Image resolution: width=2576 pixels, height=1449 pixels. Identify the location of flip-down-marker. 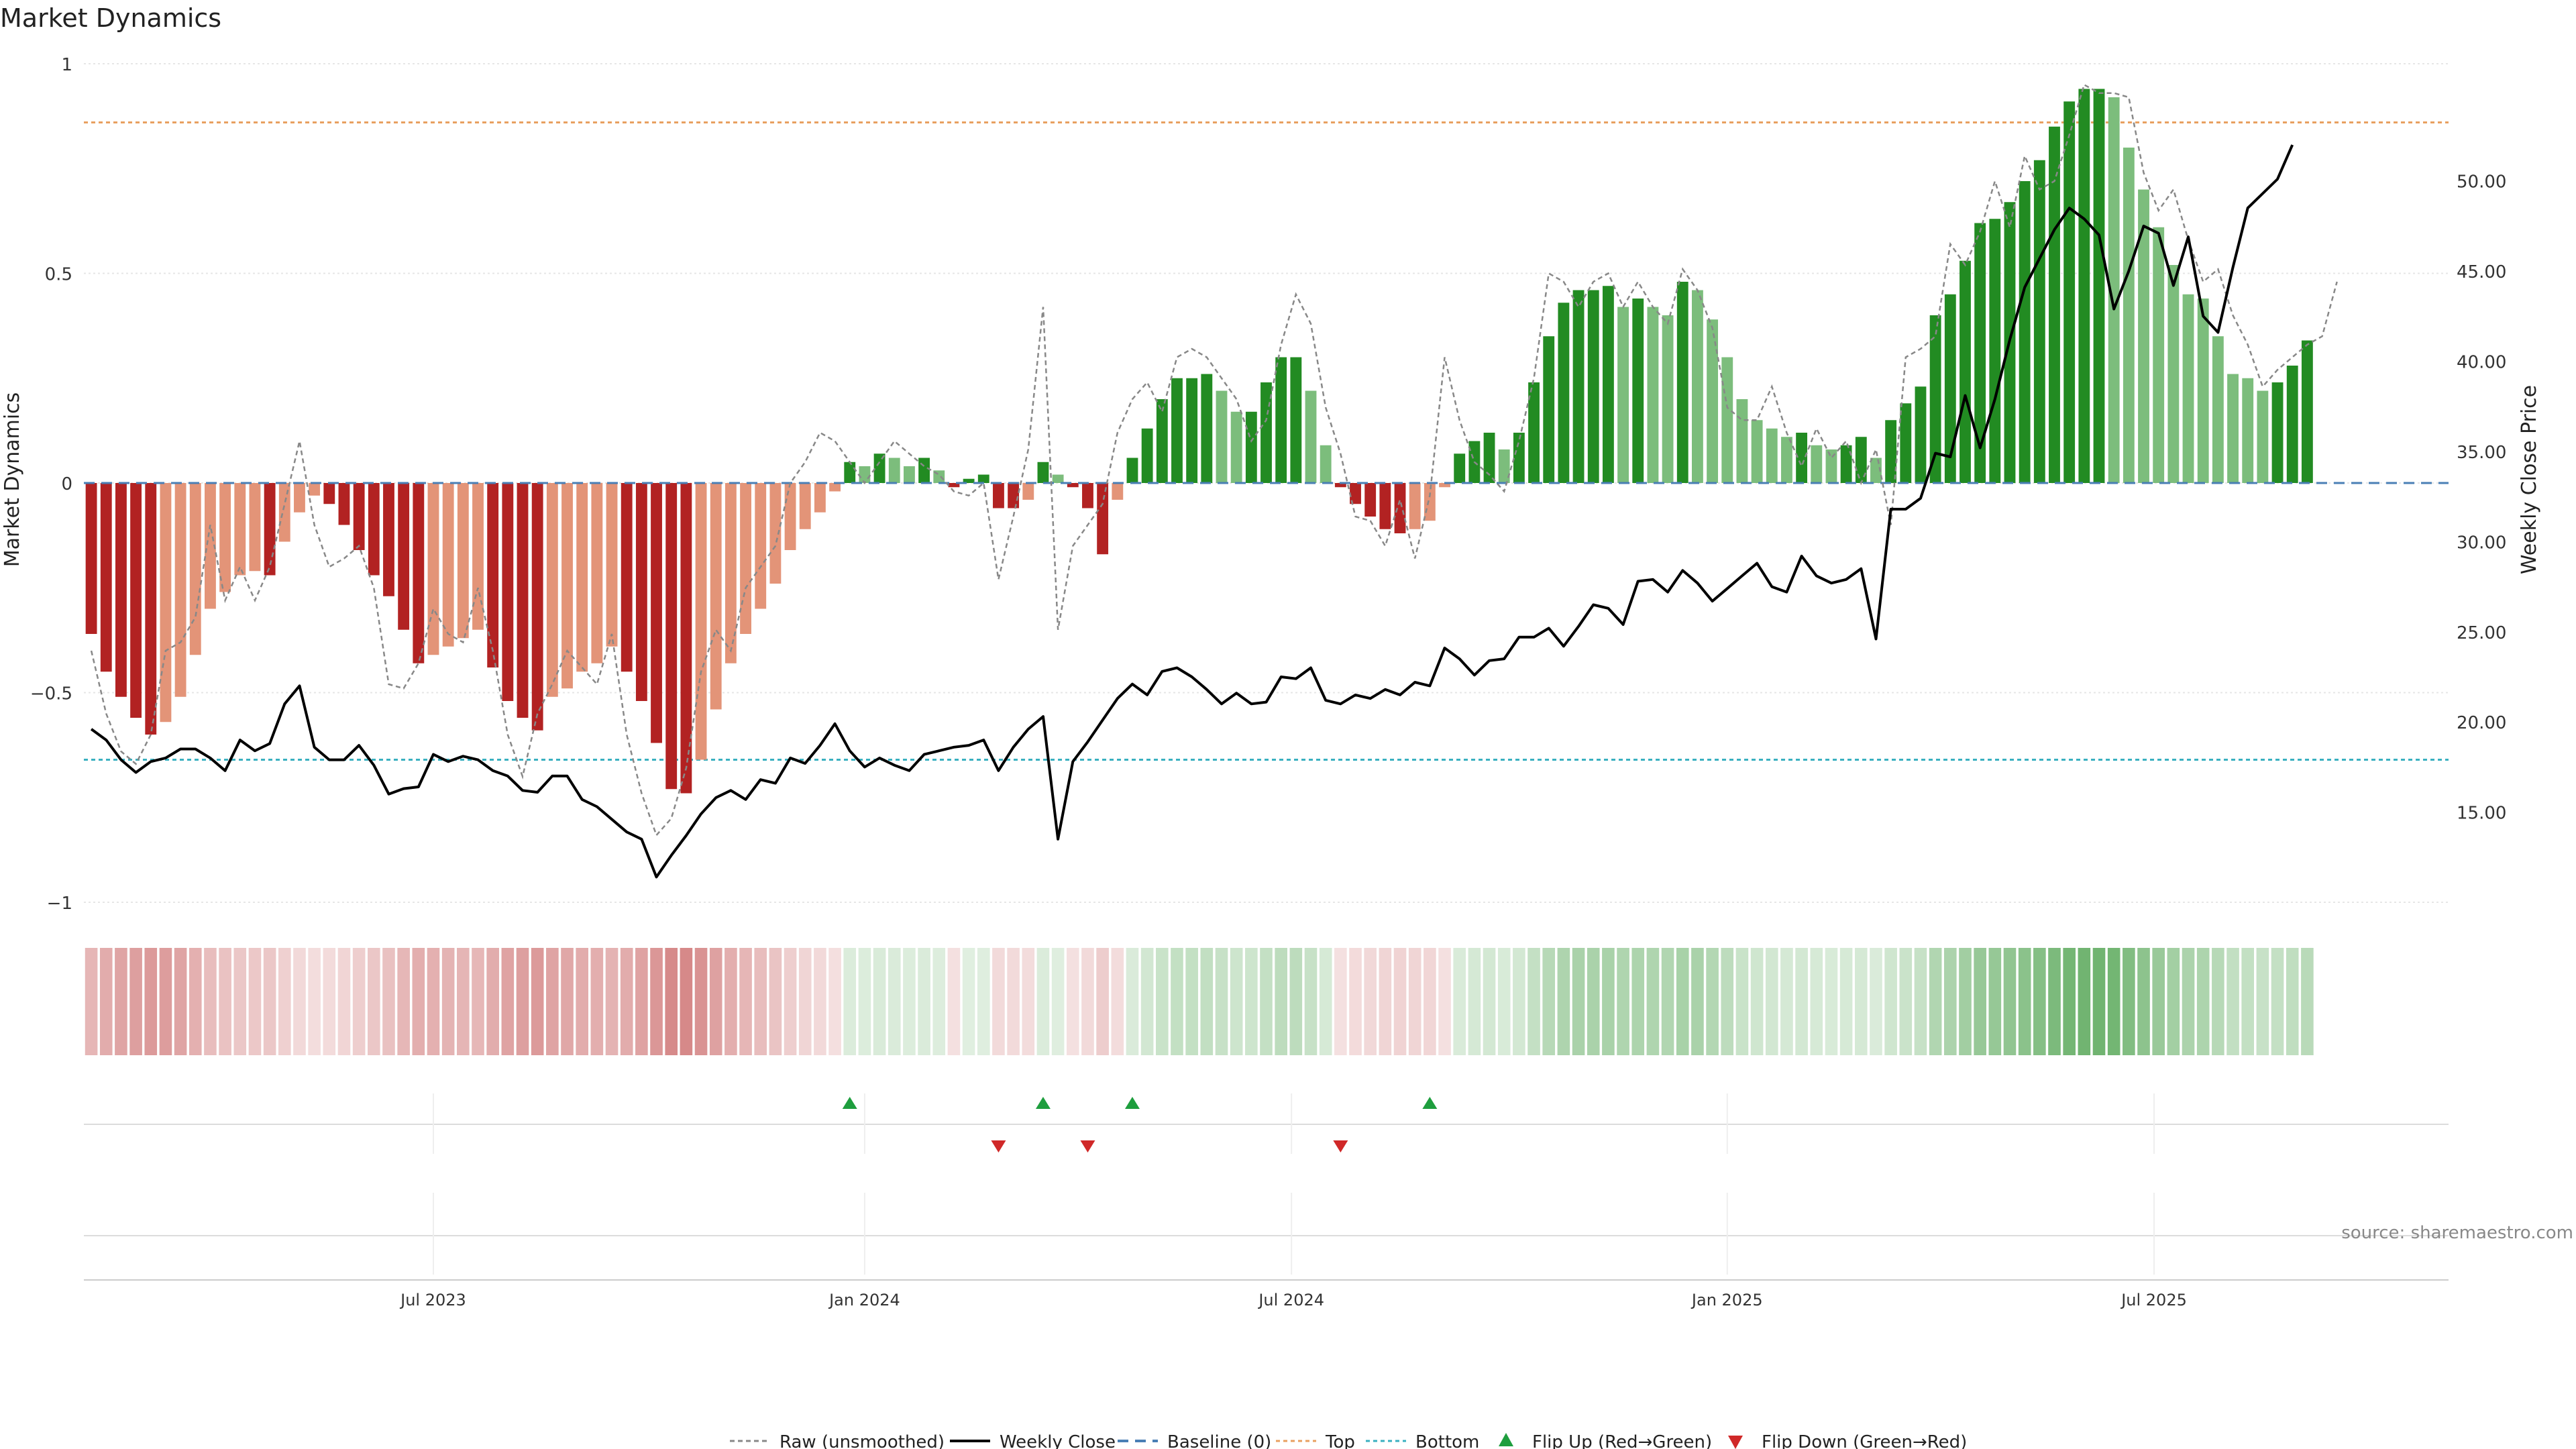
(998, 1146).